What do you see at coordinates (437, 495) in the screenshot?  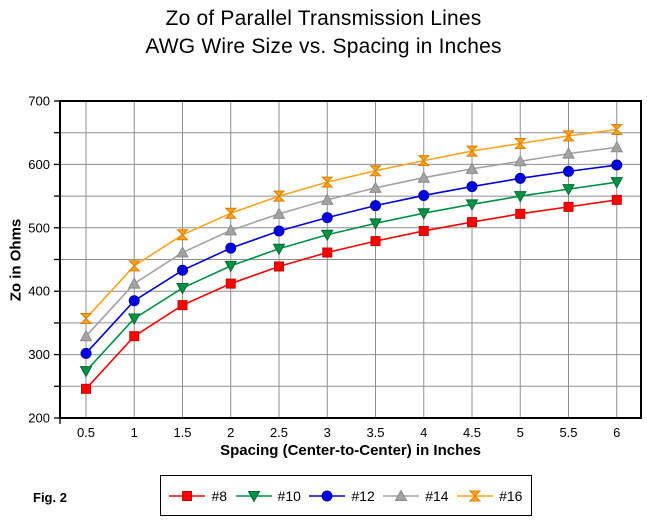 I see `legend-label: #14` at bounding box center [437, 495].